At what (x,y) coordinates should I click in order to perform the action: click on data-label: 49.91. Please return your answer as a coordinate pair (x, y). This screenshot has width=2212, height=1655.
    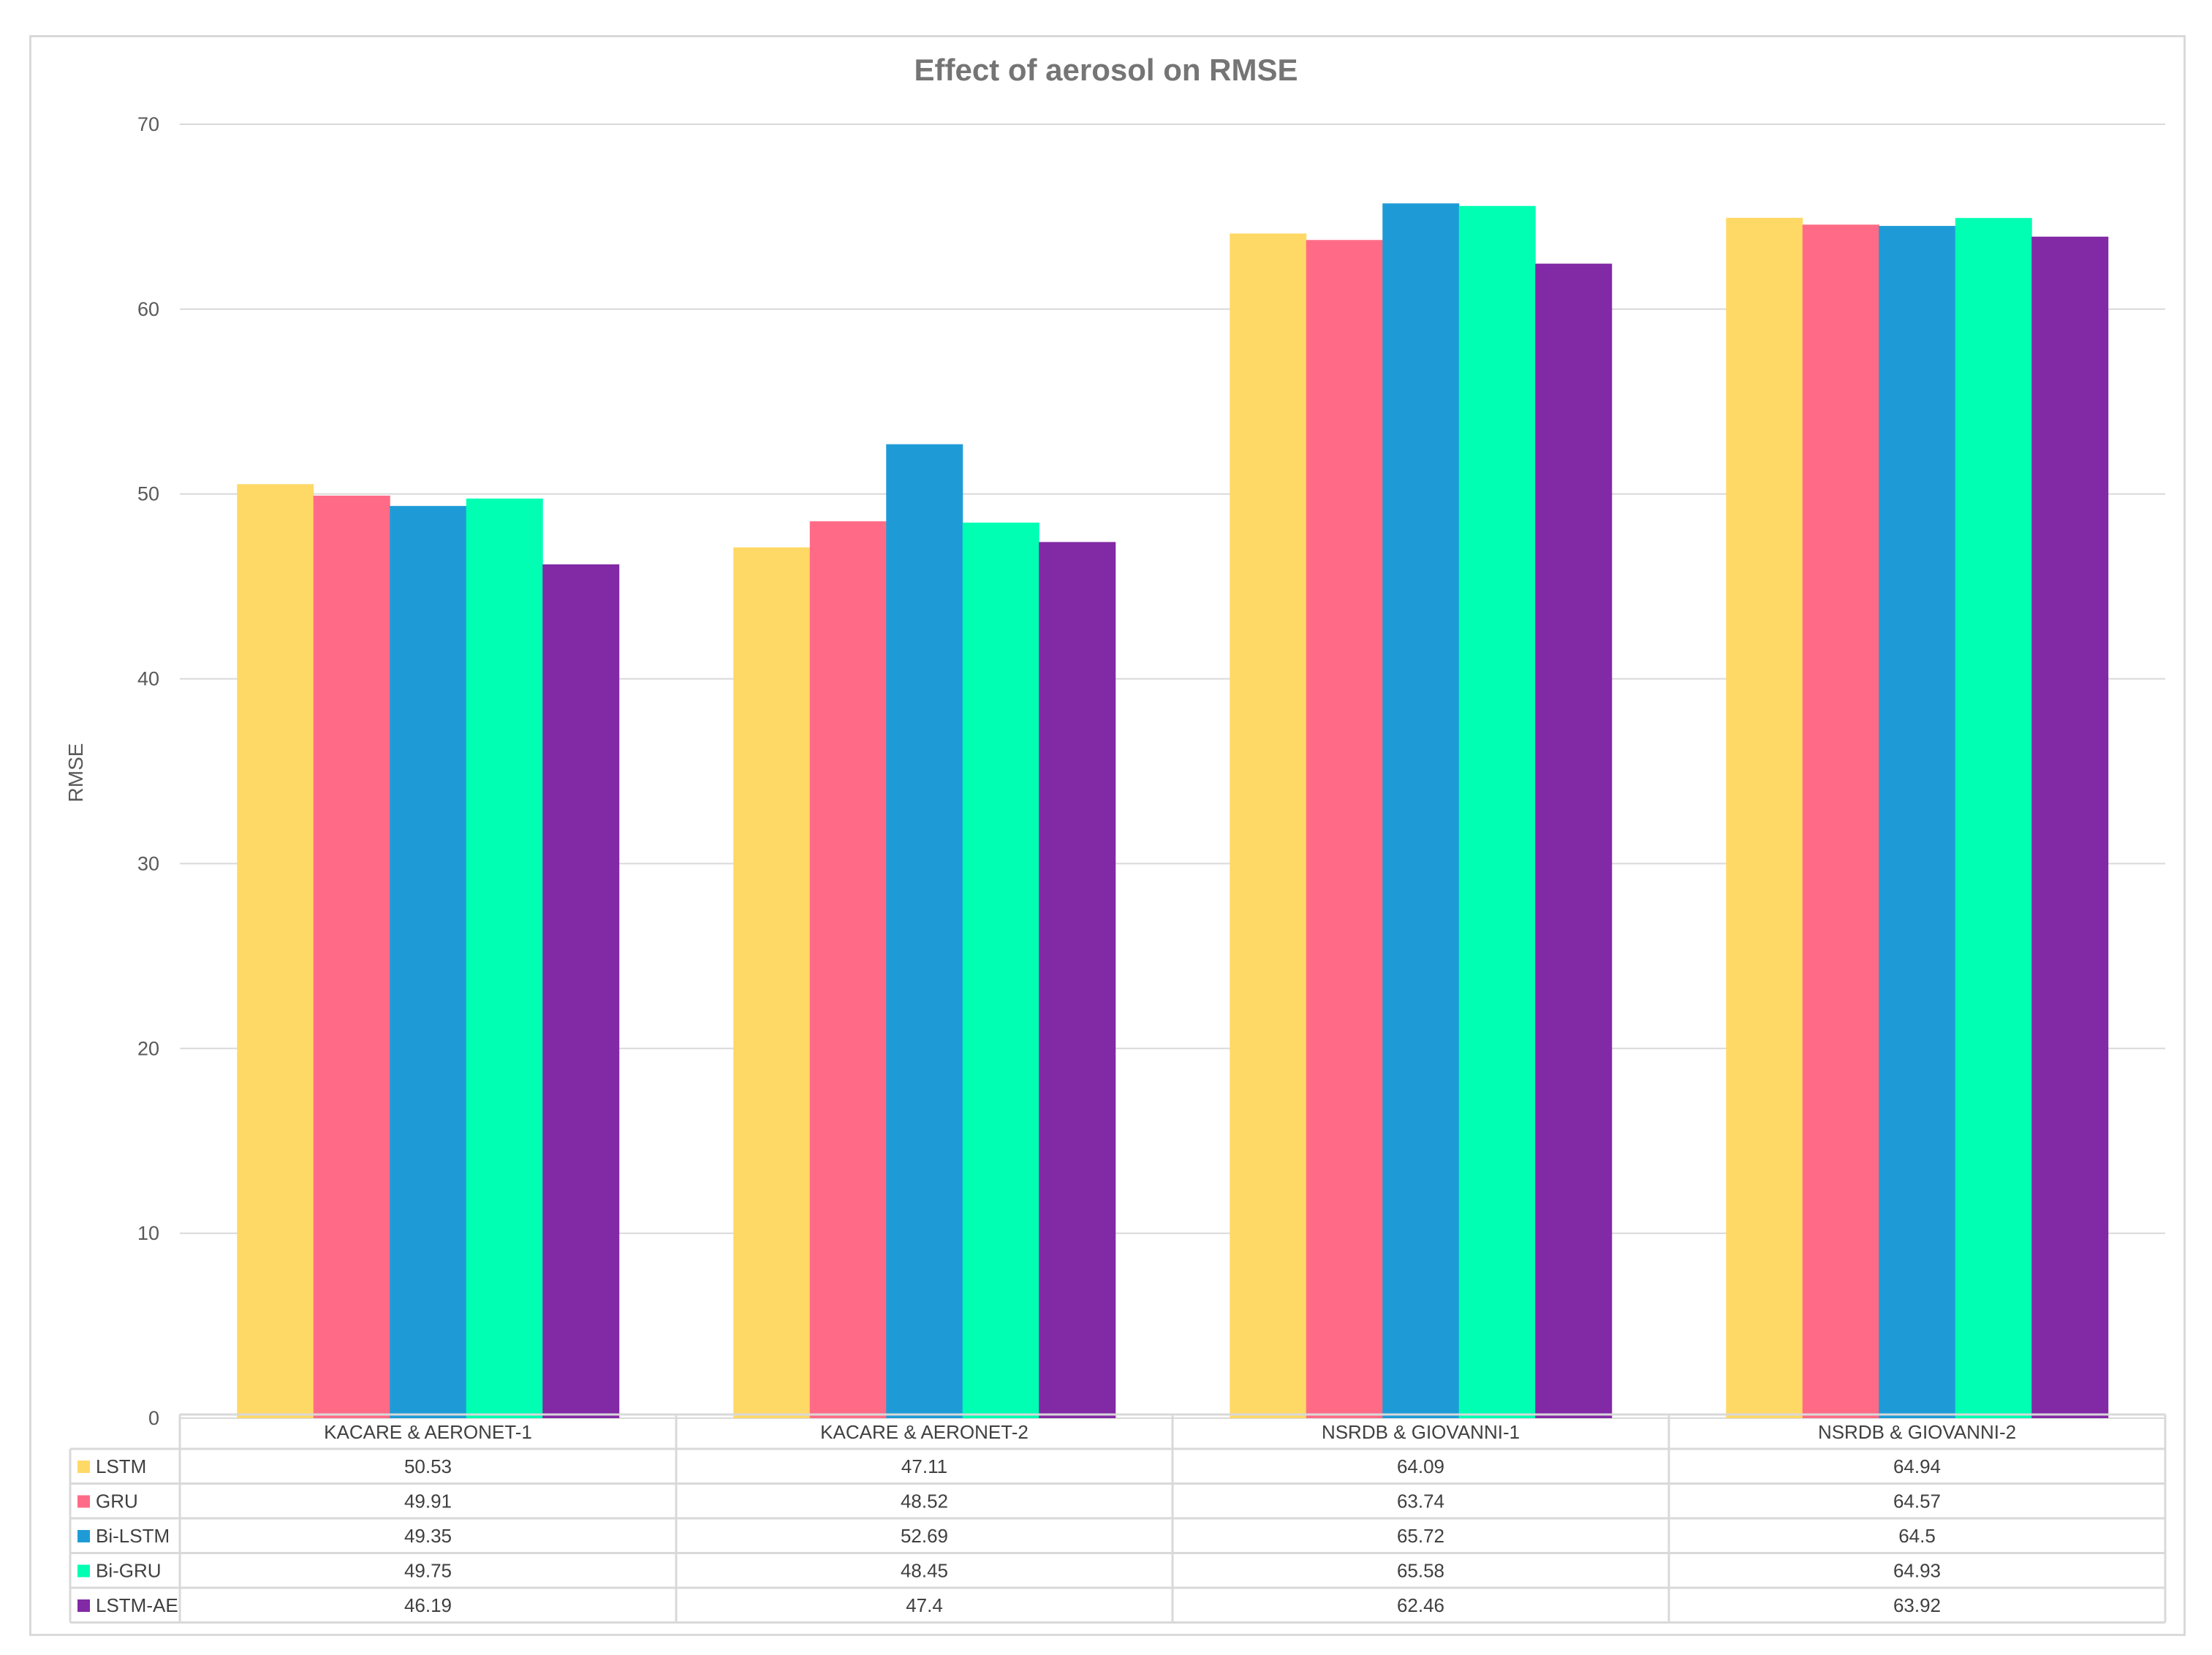
    Looking at the image, I should click on (428, 1501).